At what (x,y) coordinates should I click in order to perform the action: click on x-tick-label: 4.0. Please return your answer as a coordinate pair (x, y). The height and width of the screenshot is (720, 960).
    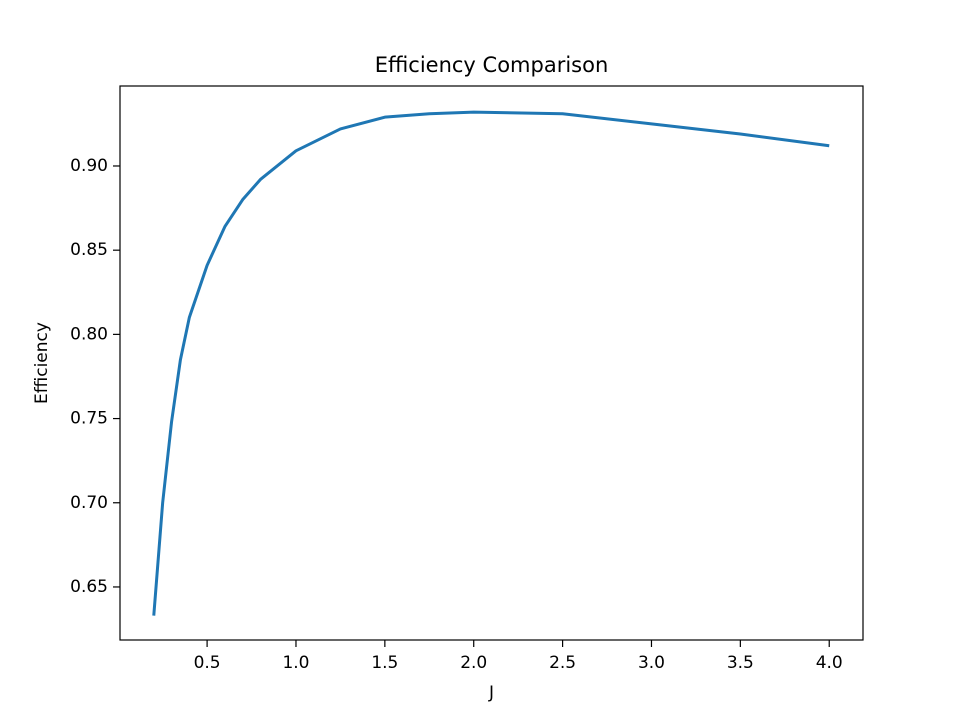
    Looking at the image, I should click on (829, 663).